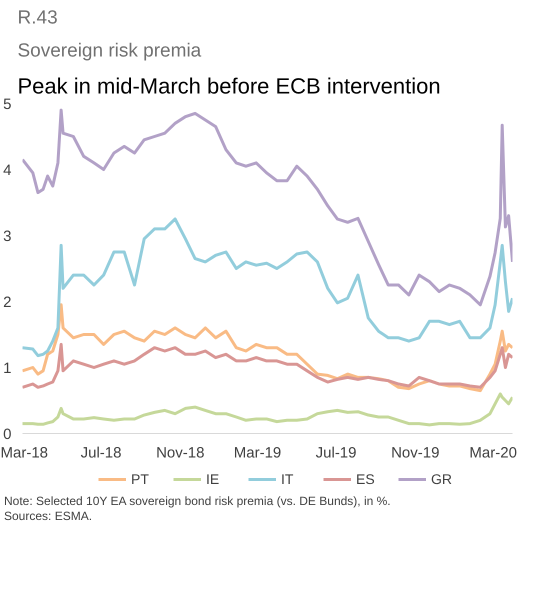  Describe the element at coordinates (7, 368) in the screenshot. I see `y-tick-label: 1` at that location.